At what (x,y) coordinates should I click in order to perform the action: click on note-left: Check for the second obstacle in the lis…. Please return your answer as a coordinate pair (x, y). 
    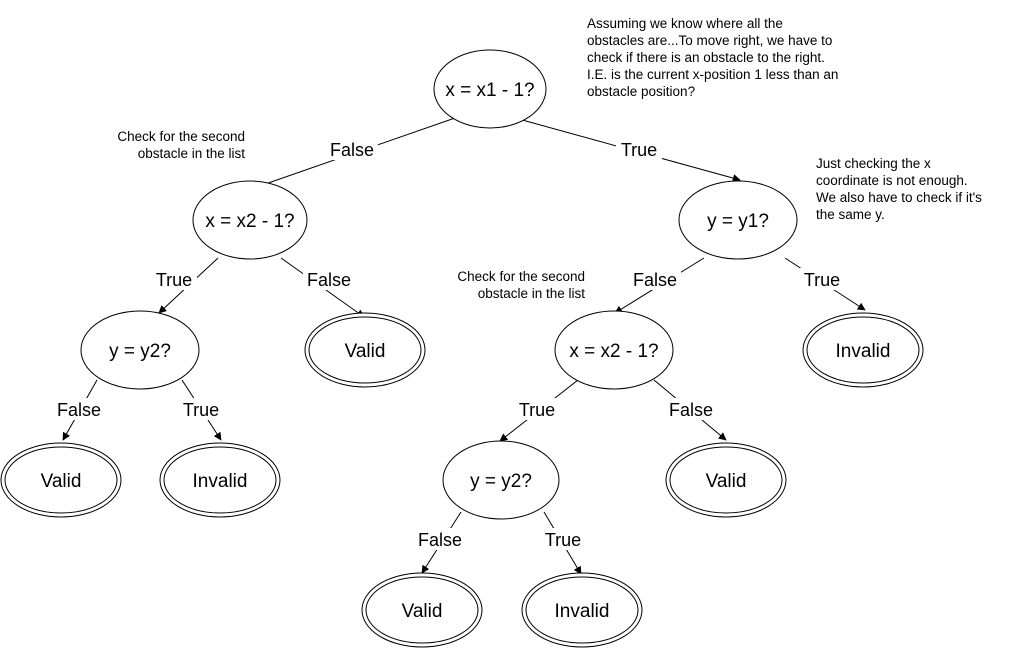
    Looking at the image, I should click on (157, 145).